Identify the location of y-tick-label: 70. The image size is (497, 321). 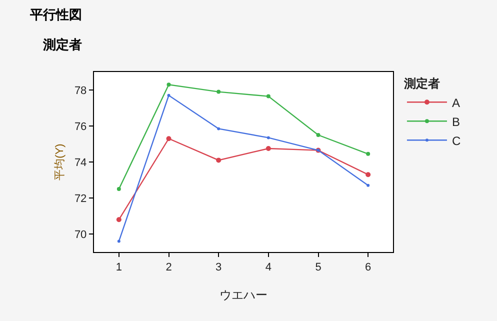
(80, 234).